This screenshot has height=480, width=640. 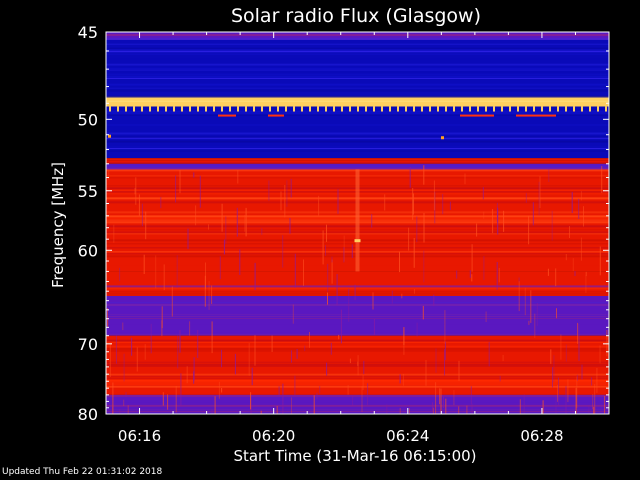 What do you see at coordinates (536, 115) in the screenshot?
I see `interference-mark` at bounding box center [536, 115].